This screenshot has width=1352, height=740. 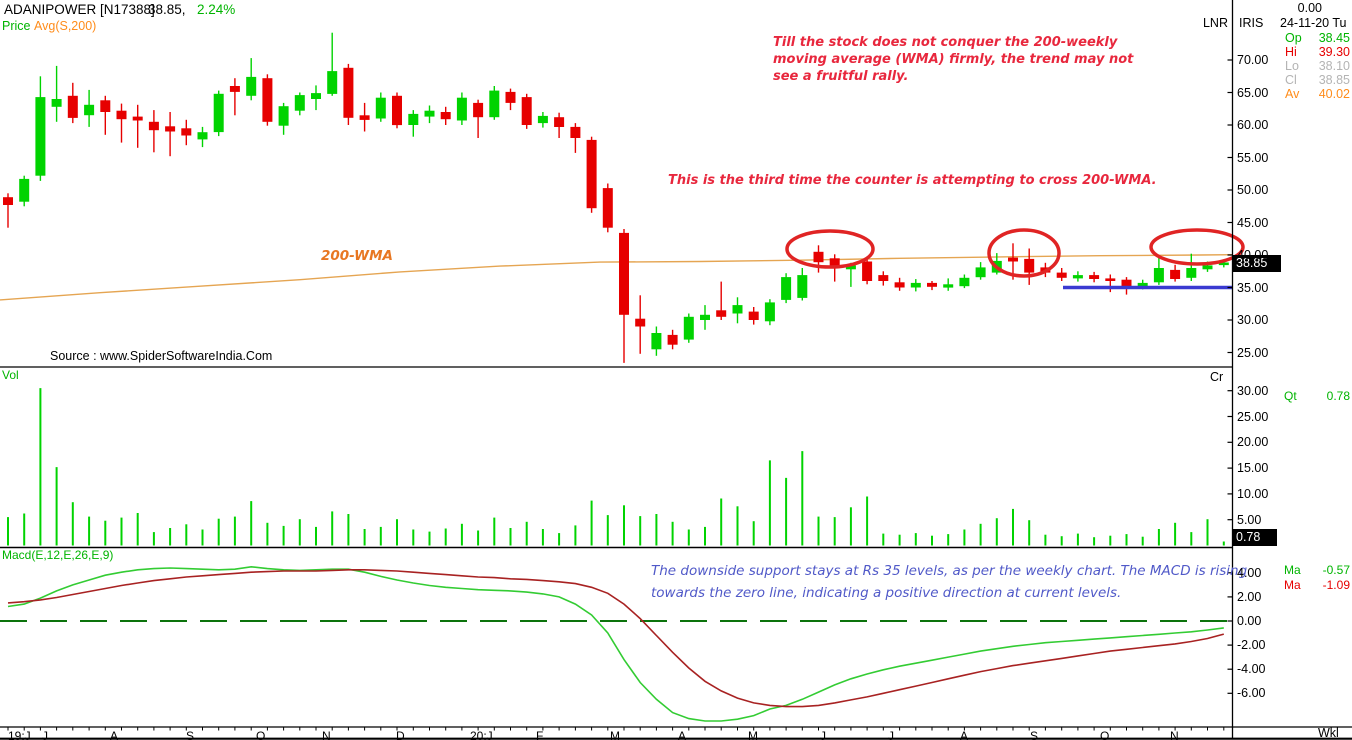 What do you see at coordinates (216, 9) in the screenshot?
I see `header-change-pct: 2.24%` at bounding box center [216, 9].